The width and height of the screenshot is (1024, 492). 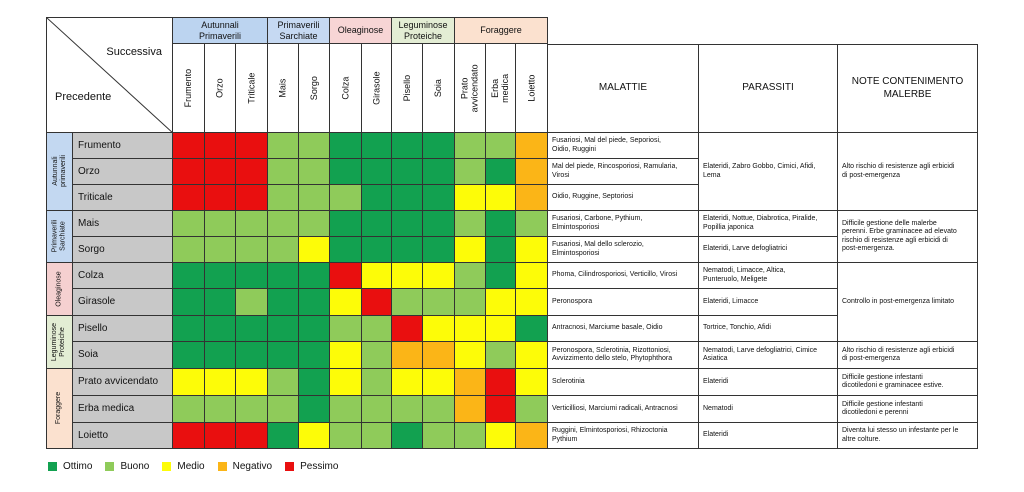 What do you see at coordinates (123, 146) in the screenshot?
I see `row-name-cell: Frumento` at bounding box center [123, 146].